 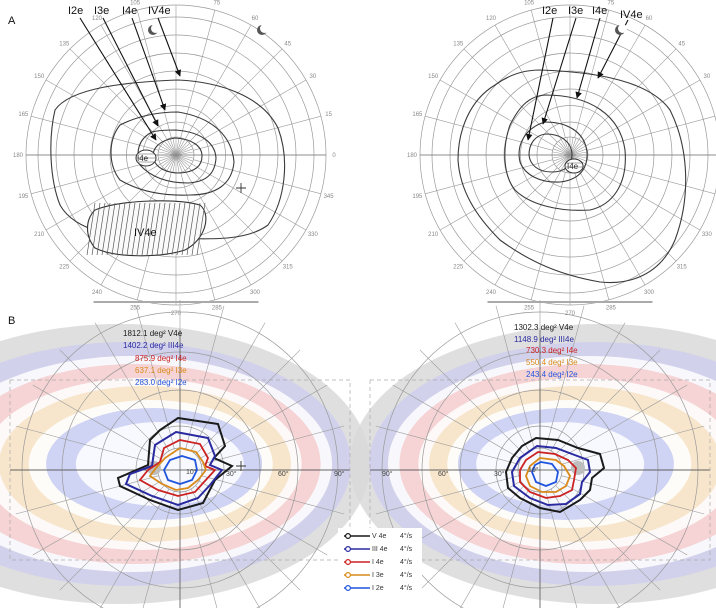 I want to click on right-callout-i2e: I2e, so click(x=549, y=11).